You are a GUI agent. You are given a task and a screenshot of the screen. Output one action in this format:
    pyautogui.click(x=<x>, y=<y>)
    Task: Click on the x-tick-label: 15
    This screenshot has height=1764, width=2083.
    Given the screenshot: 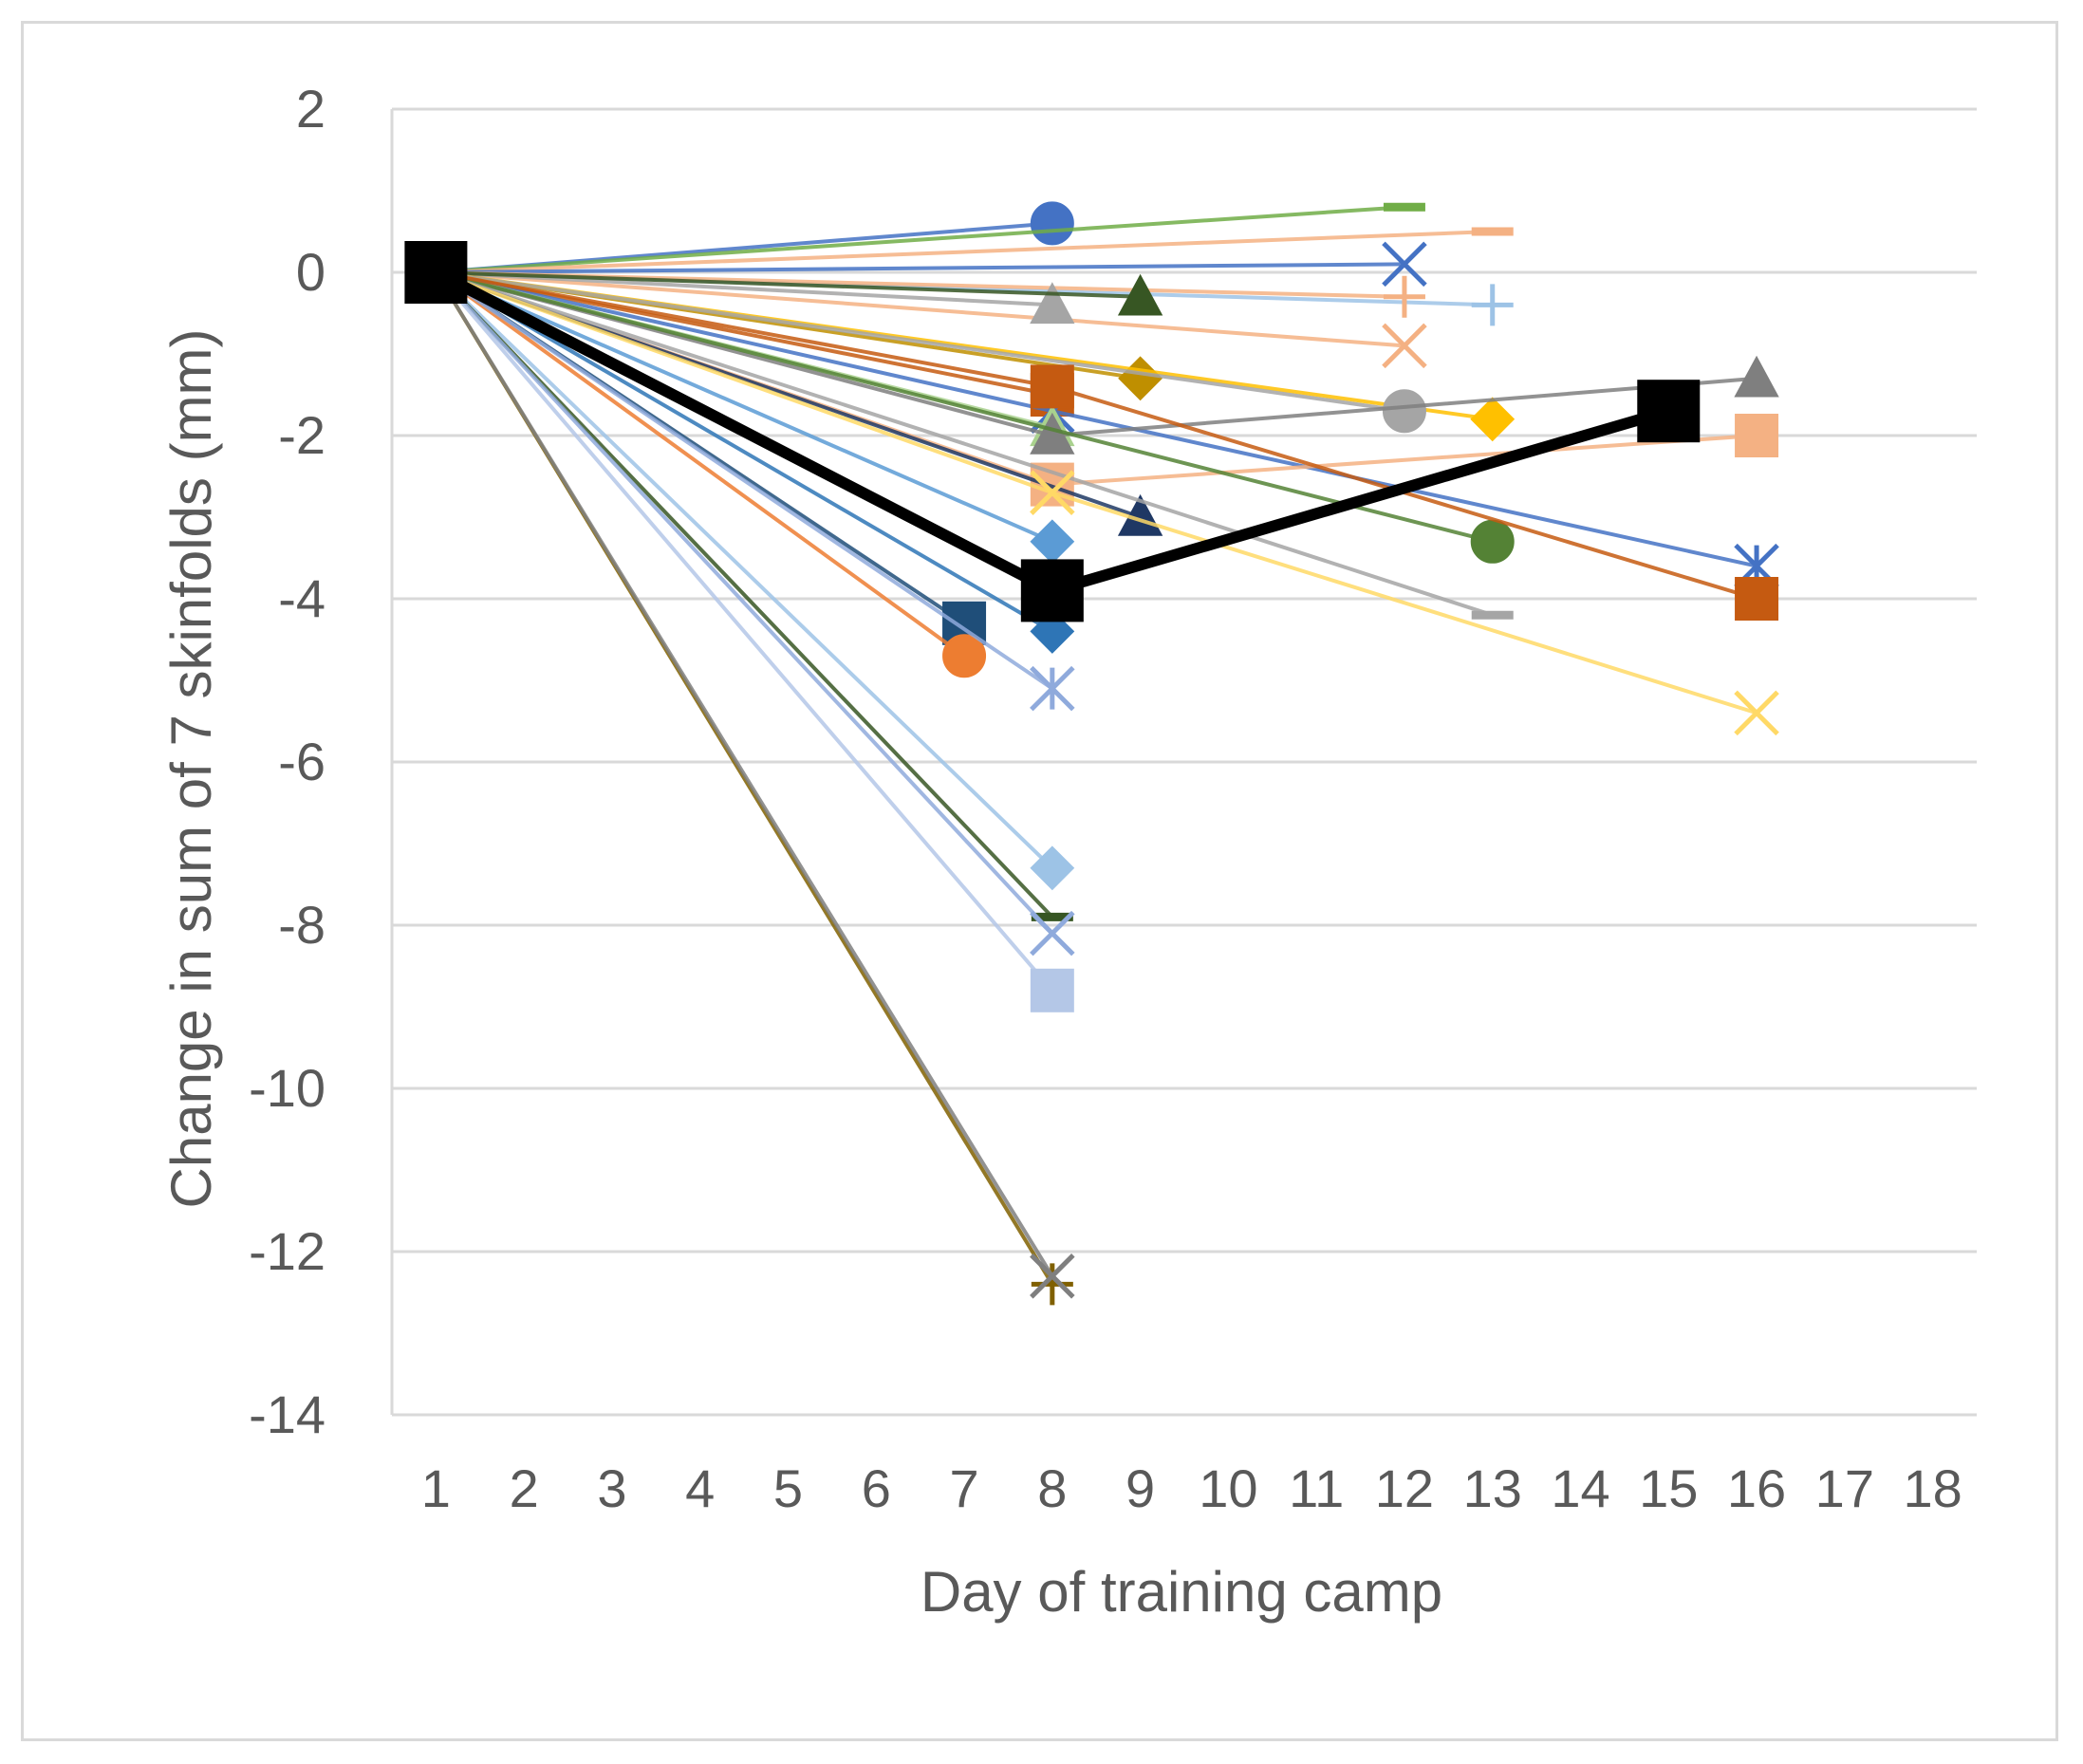 What is the action you would take?
    pyautogui.click(x=1669, y=1488)
    